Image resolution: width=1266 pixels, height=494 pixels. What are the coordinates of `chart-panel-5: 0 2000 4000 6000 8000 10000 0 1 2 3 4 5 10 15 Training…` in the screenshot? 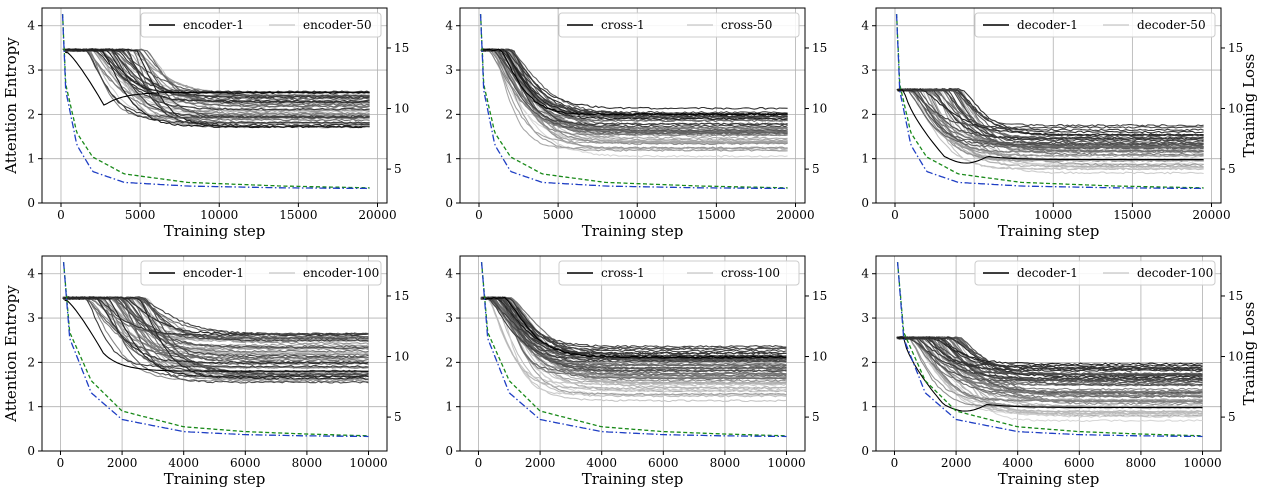 It's located at (636, 371).